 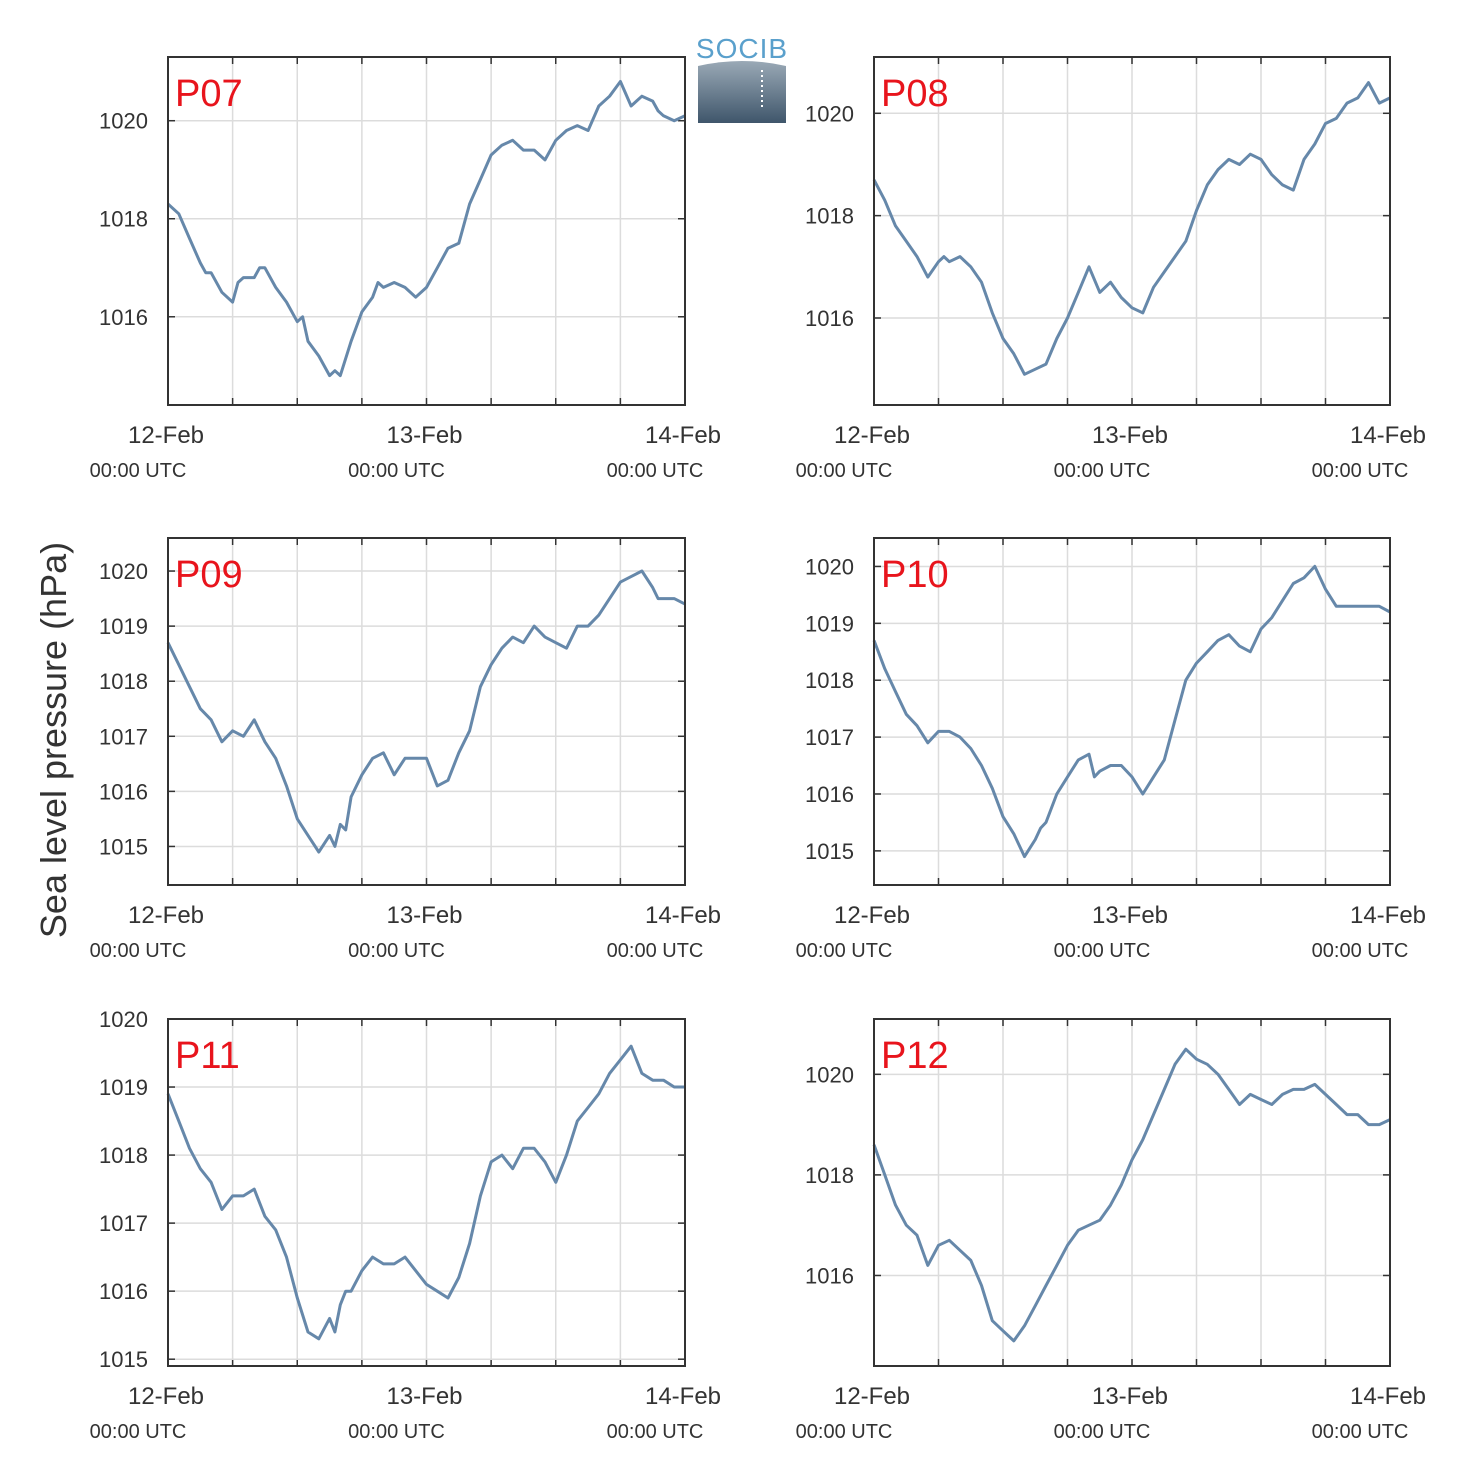 What do you see at coordinates (915, 1056) in the screenshot?
I see `panel-label: P12` at bounding box center [915, 1056].